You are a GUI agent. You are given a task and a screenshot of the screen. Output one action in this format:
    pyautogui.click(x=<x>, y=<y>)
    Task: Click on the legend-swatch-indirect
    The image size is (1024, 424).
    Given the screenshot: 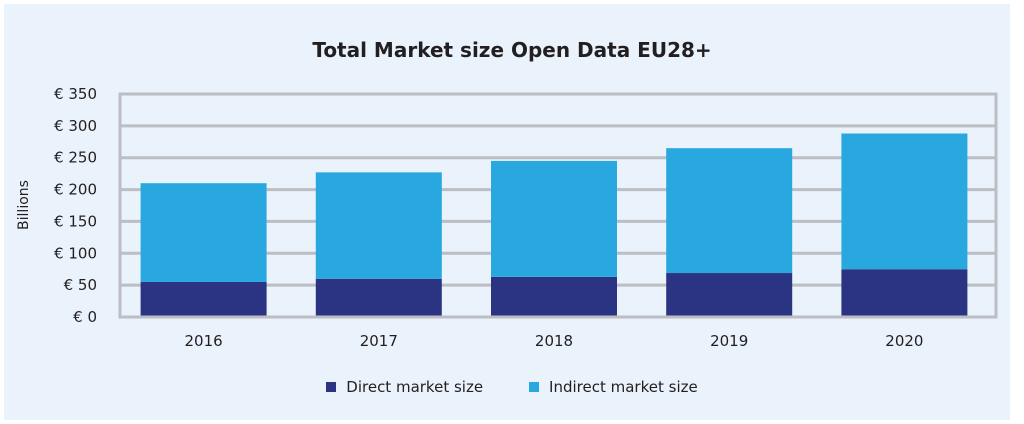 What is the action you would take?
    pyautogui.click(x=534, y=387)
    